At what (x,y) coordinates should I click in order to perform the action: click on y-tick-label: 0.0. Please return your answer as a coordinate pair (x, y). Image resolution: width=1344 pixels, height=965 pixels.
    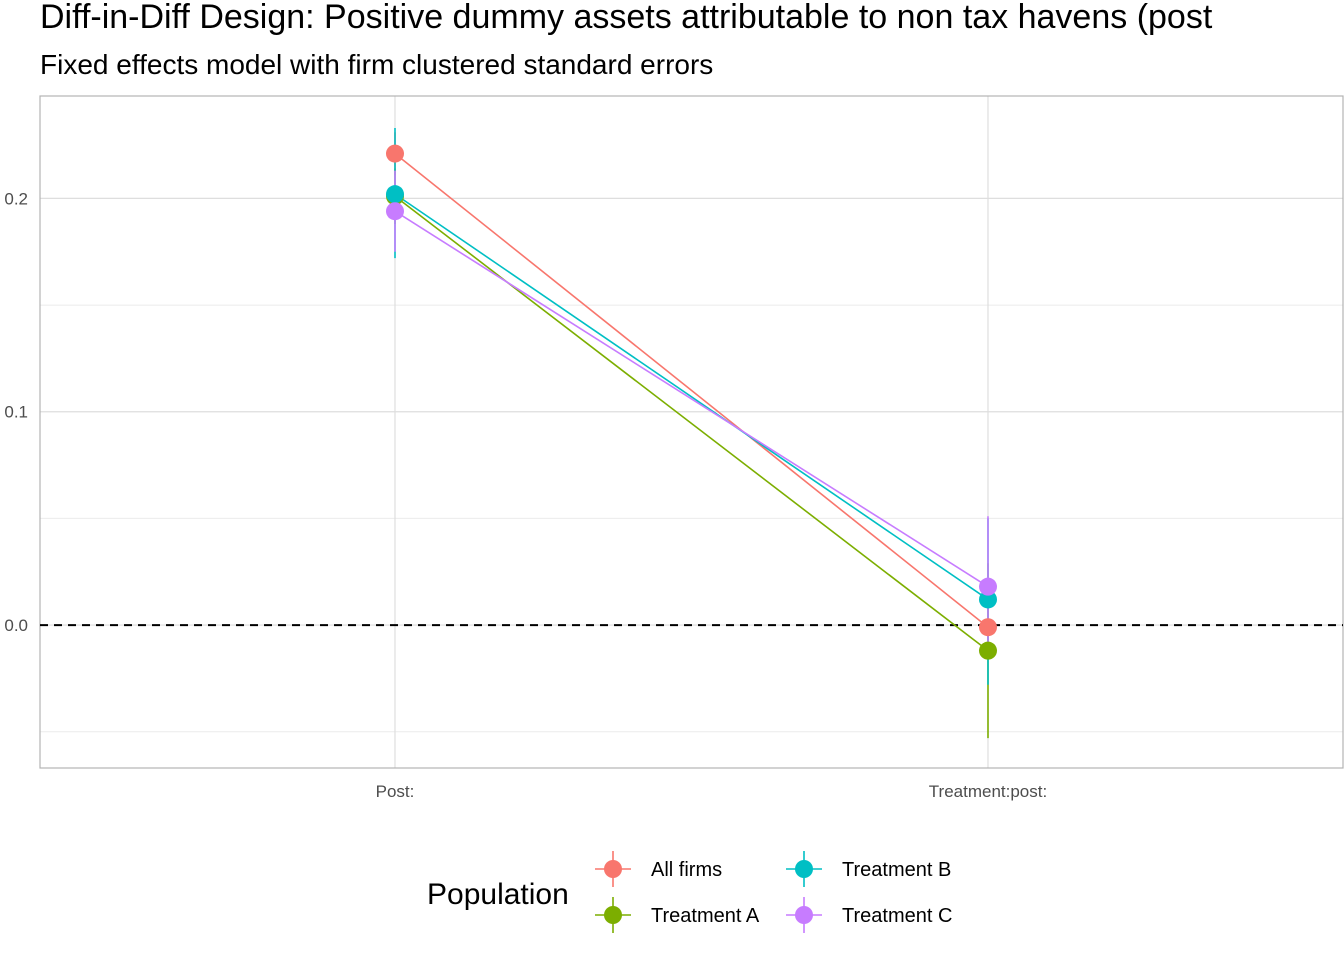
    Looking at the image, I should click on (16, 625).